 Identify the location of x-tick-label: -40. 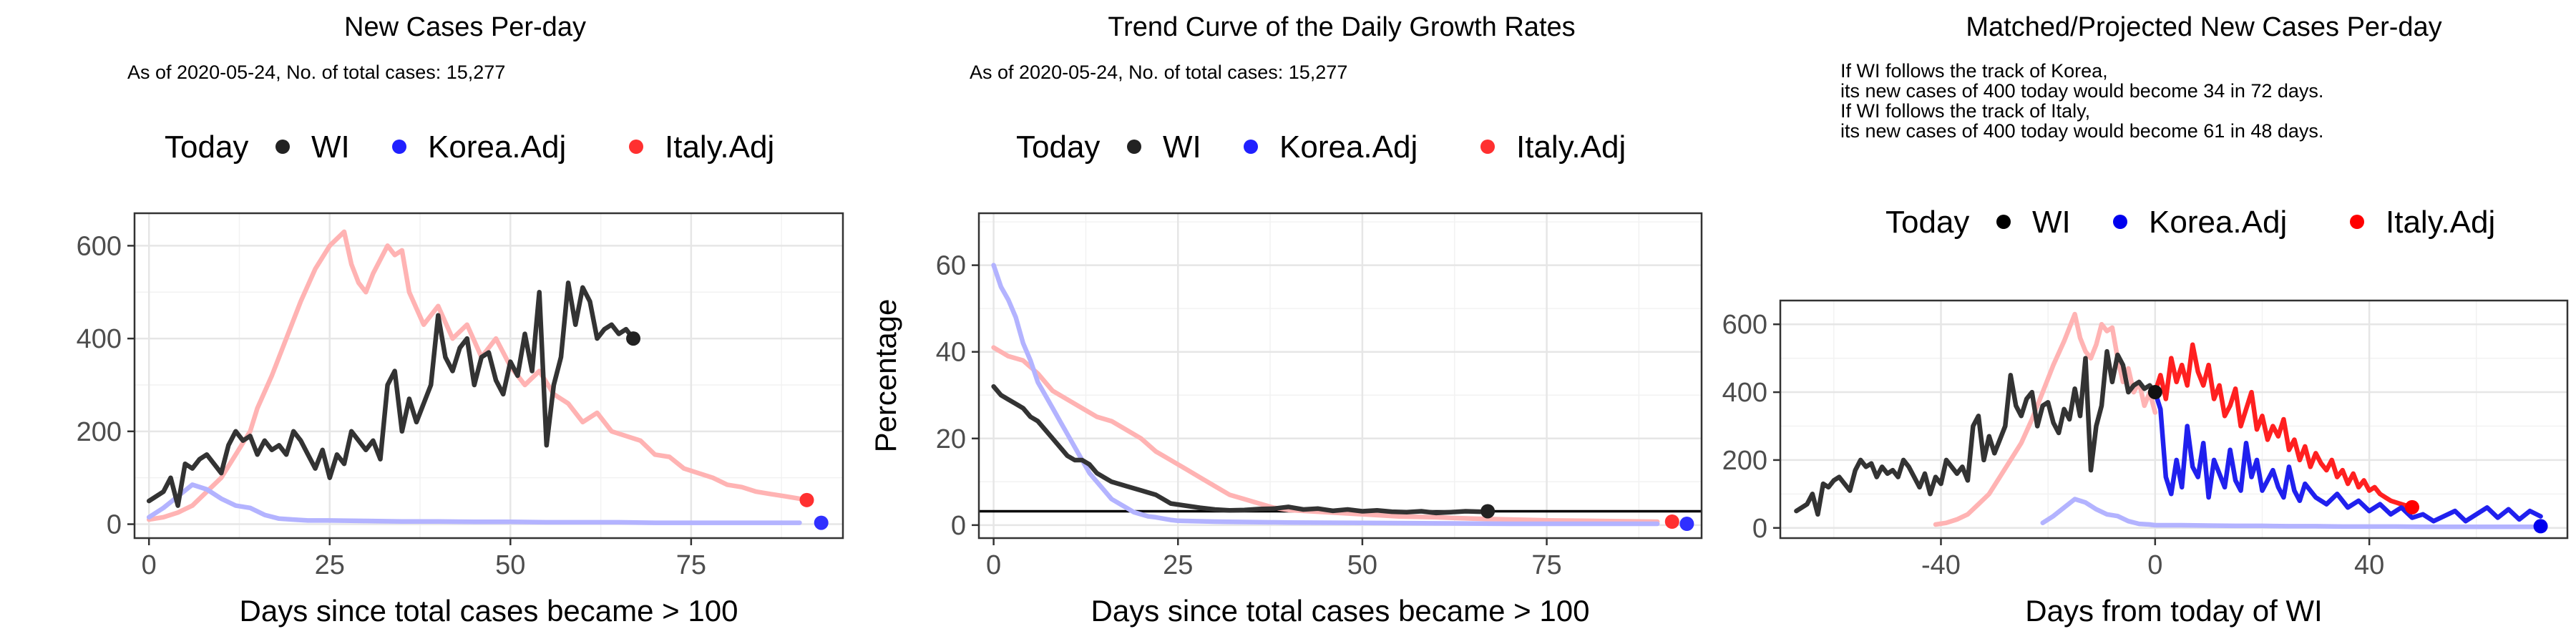
(1941, 565).